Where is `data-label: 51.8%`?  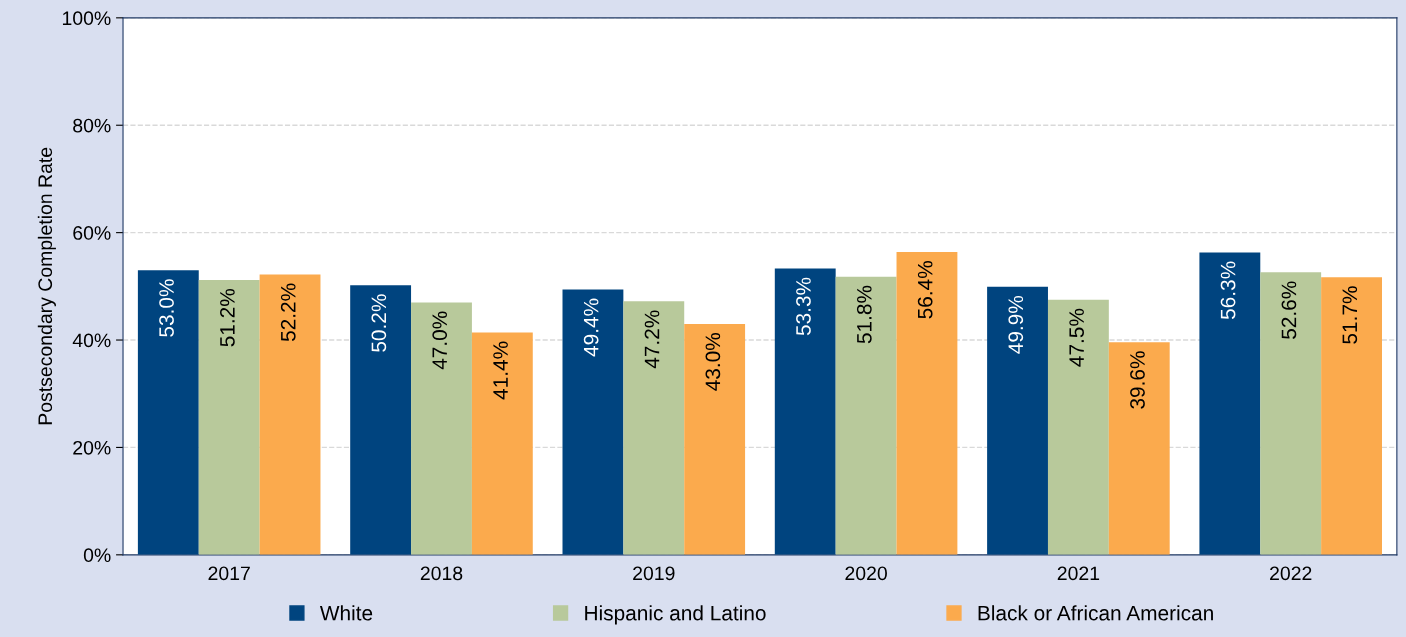
data-label: 51.8% is located at coordinates (864, 314).